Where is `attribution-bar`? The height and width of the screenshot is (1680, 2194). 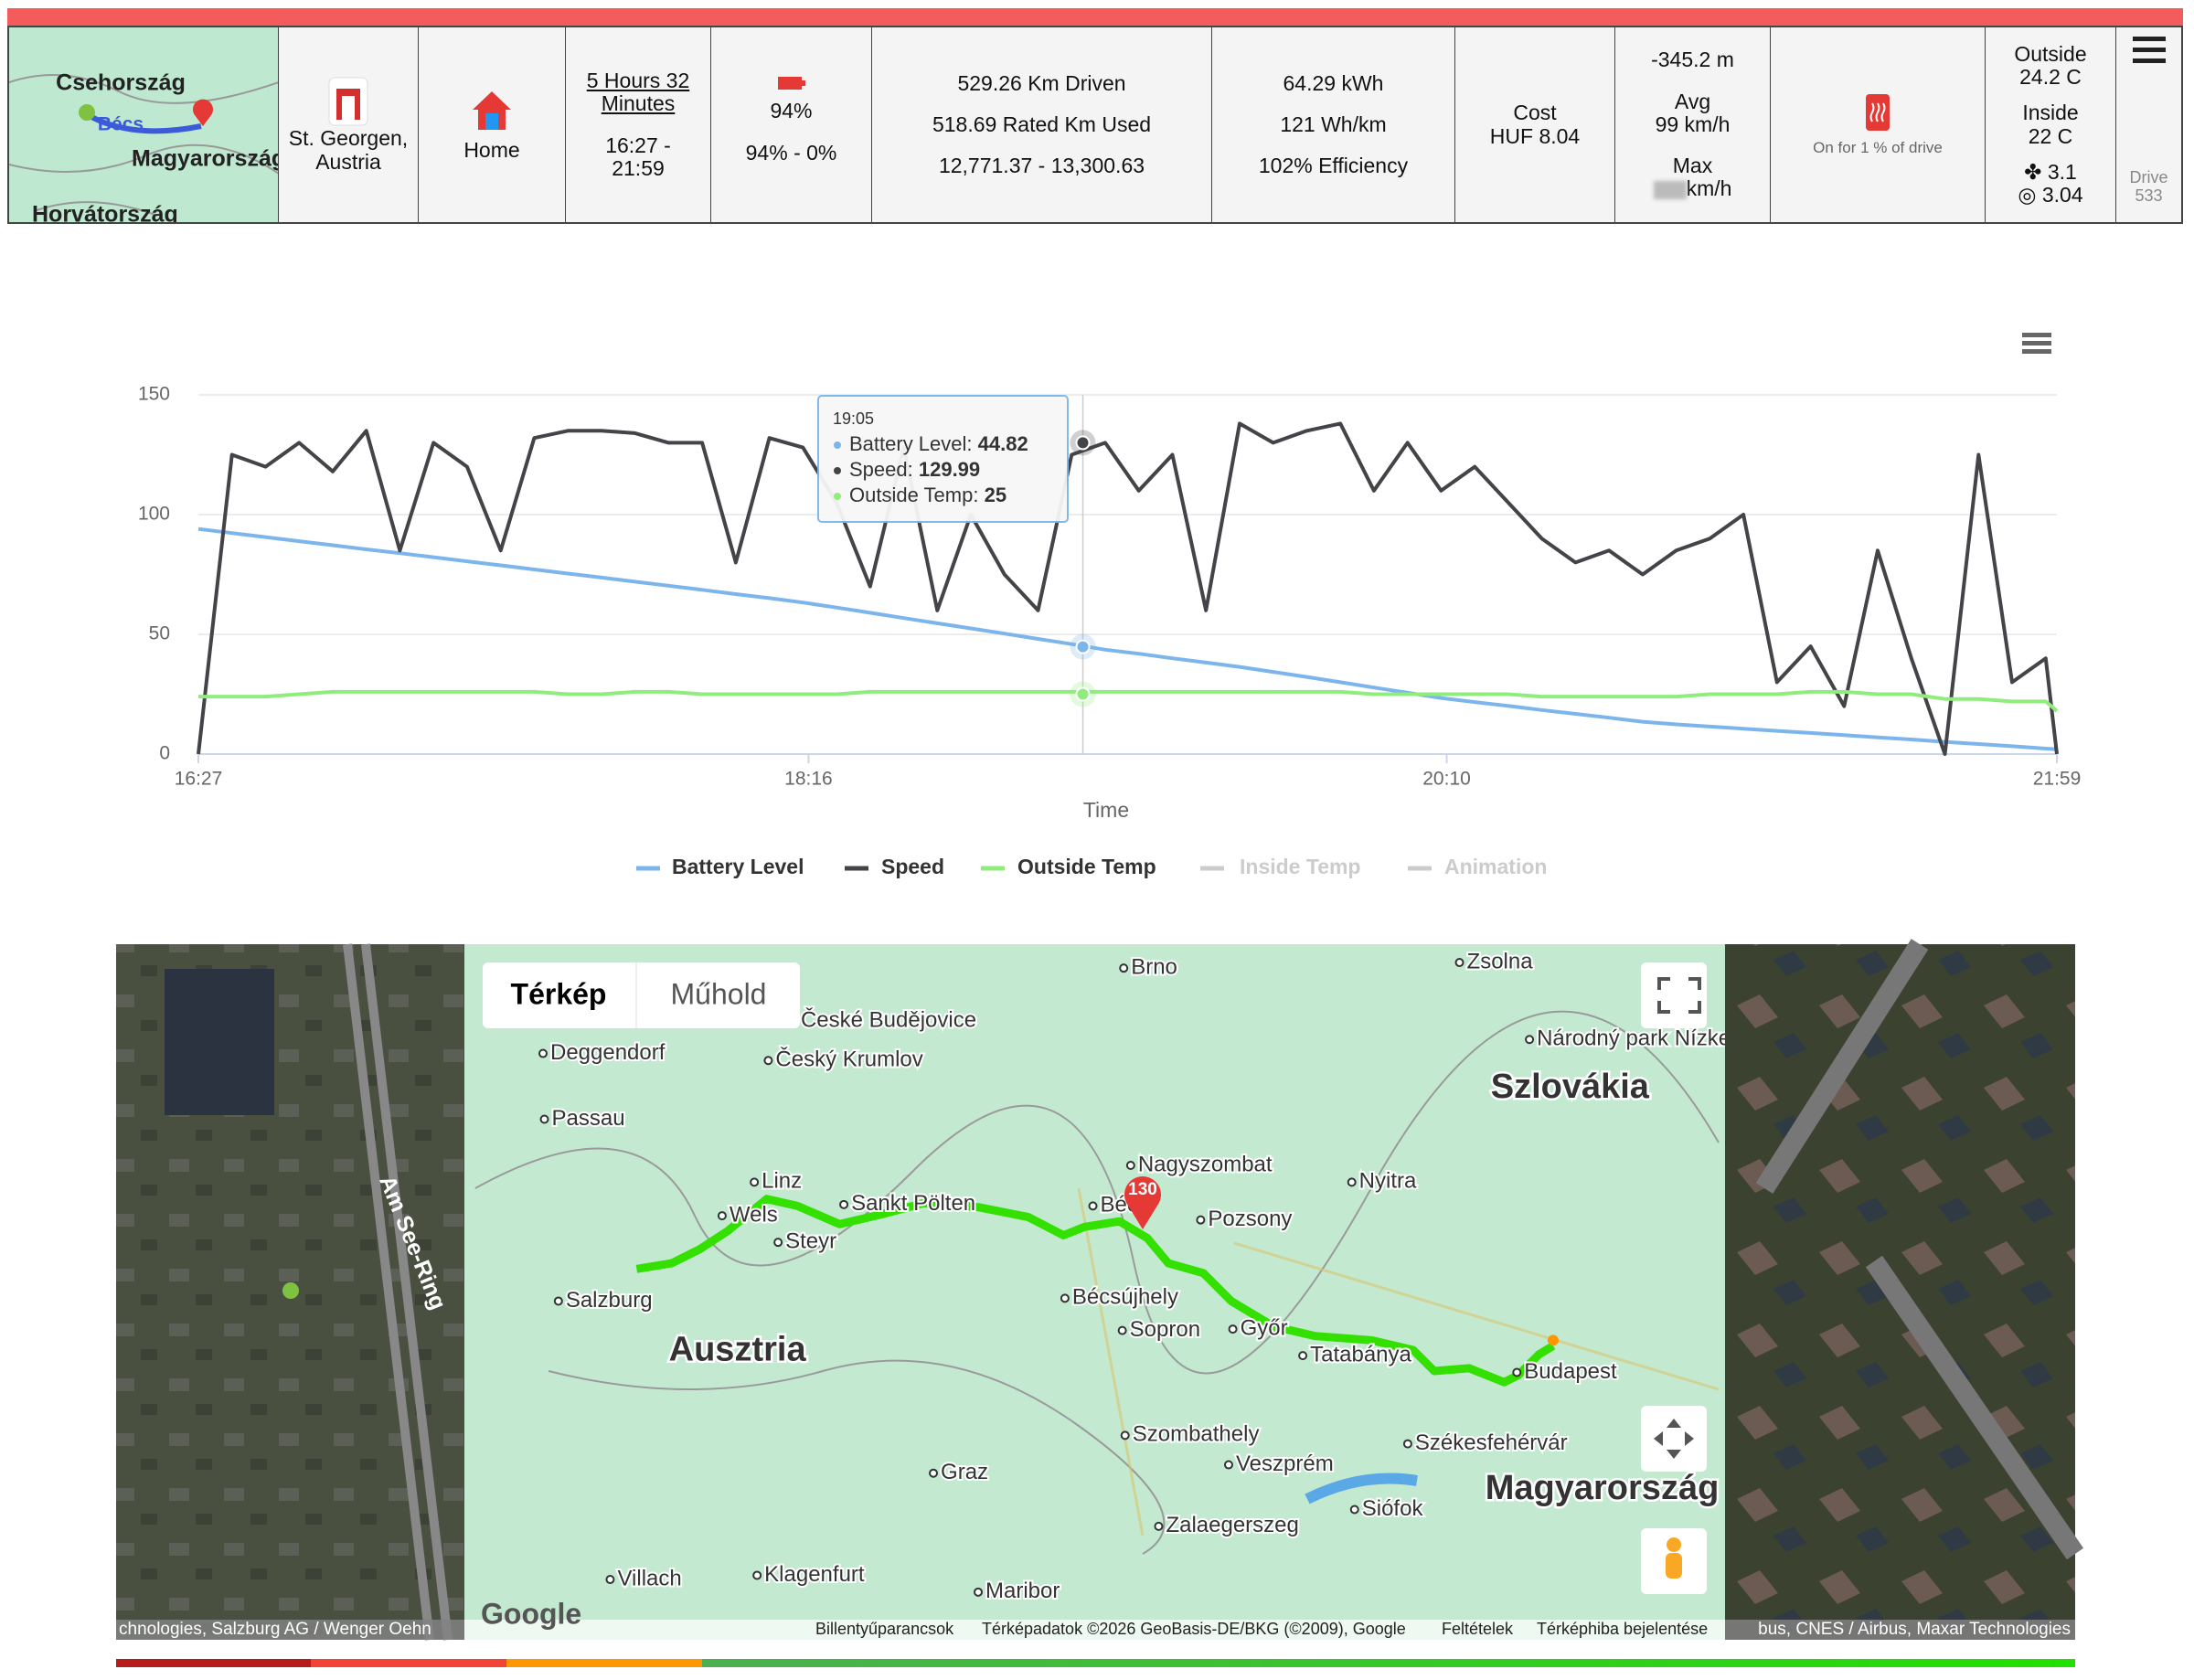
attribution-bar is located at coordinates (1095, 1630).